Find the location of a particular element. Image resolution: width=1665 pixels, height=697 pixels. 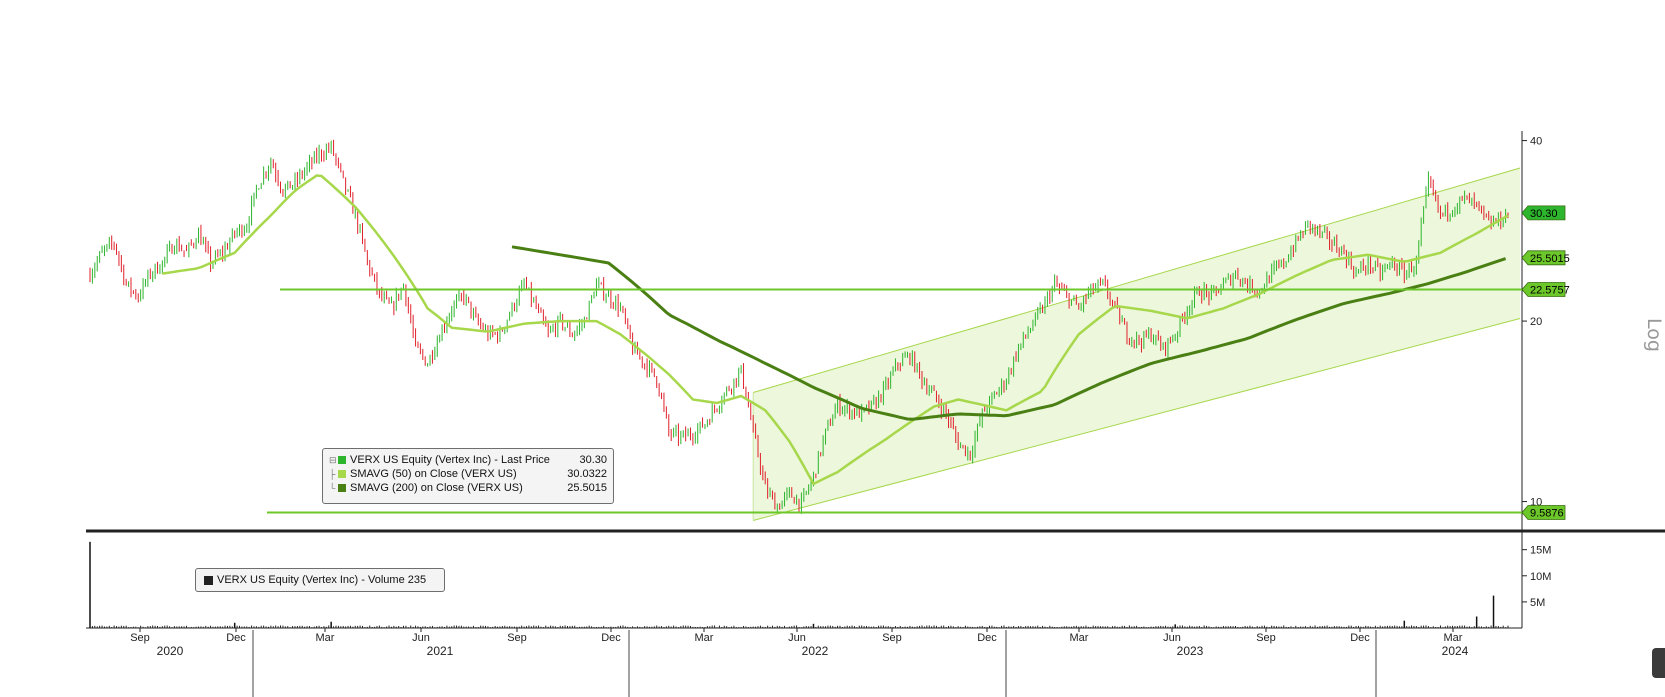

x-year-label: 2022 is located at coordinates (815, 651).